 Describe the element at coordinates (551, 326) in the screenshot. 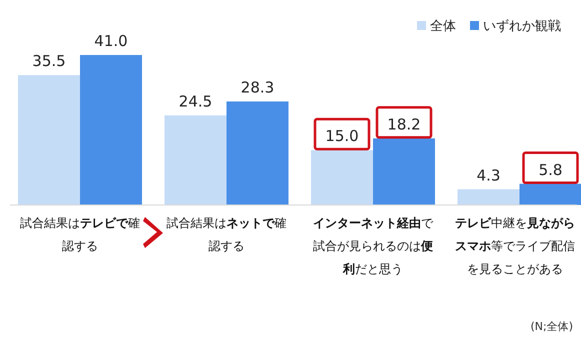

I see `text: (N;全体)` at that location.